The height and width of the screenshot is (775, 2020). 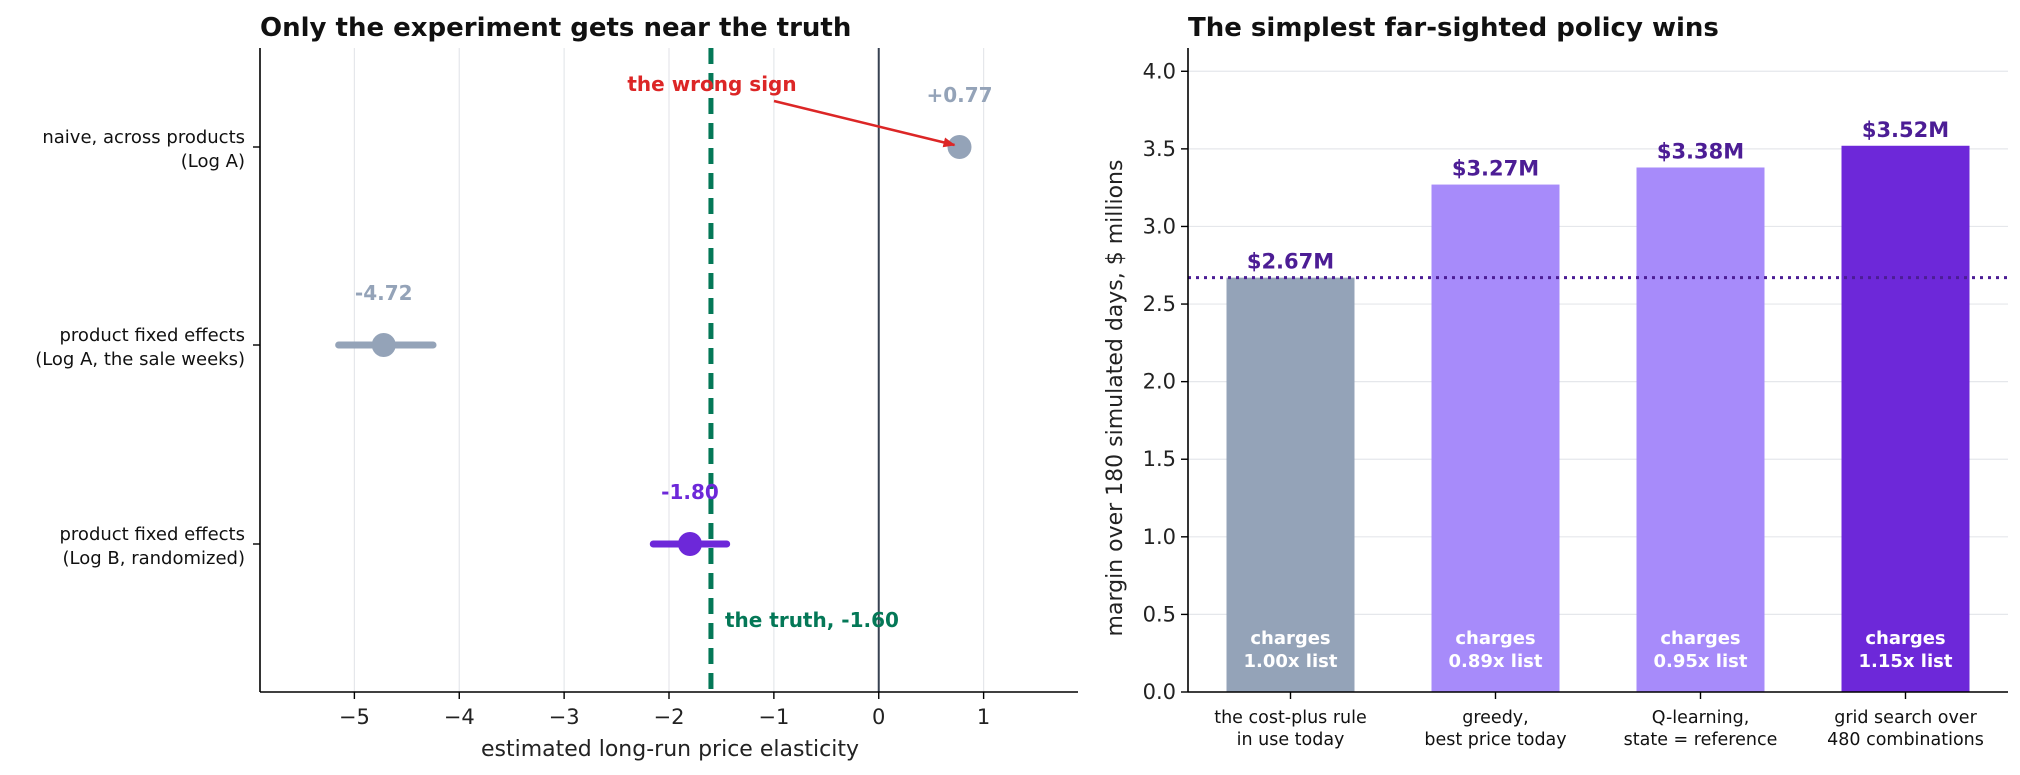 I want to click on bar-inner-label: 0.89x list, so click(x=1496, y=661).